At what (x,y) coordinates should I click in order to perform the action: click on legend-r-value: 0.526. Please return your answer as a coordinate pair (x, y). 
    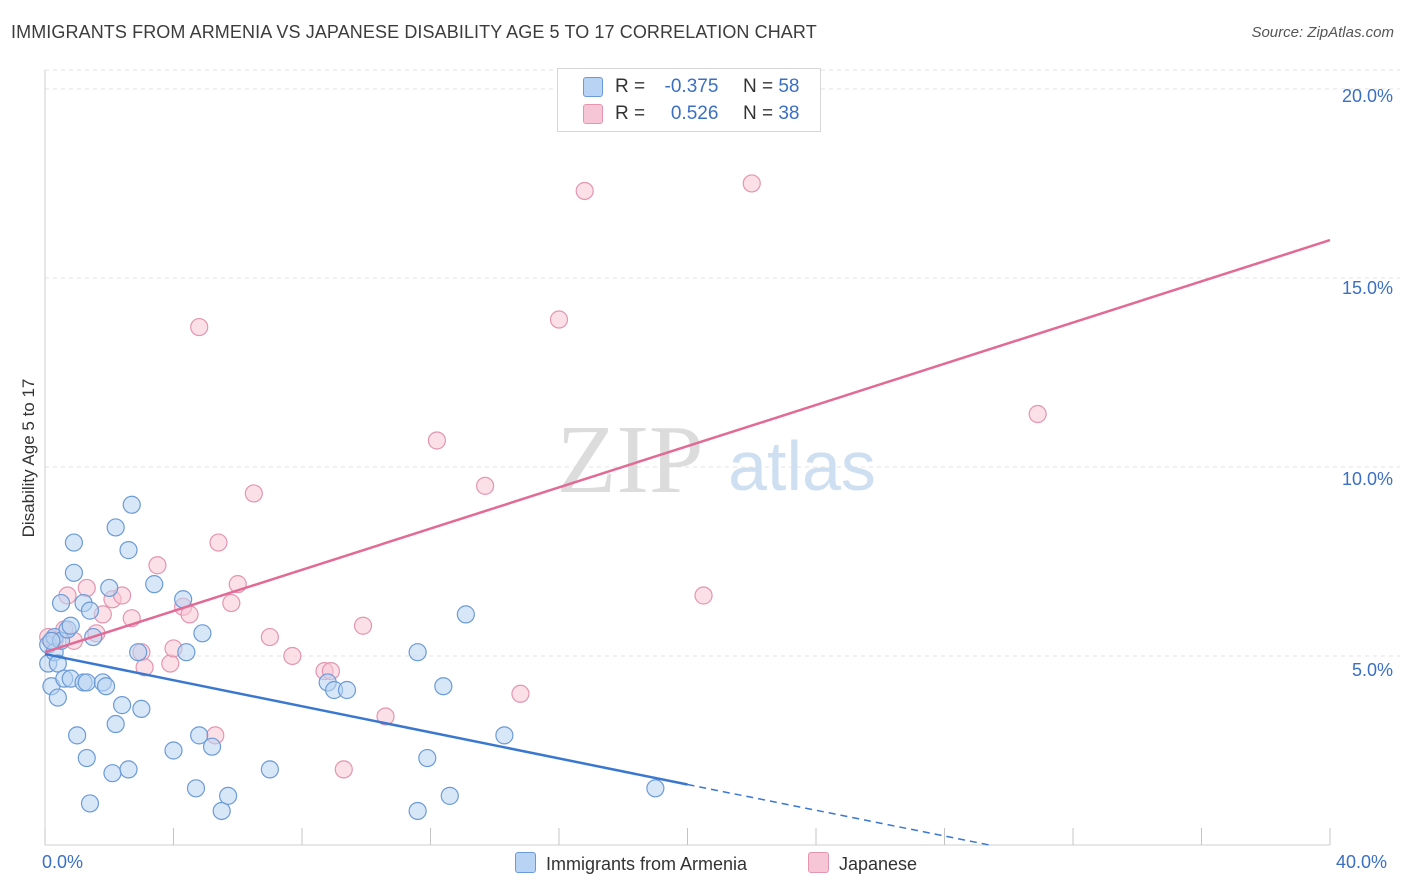
    Looking at the image, I should click on (694, 113).